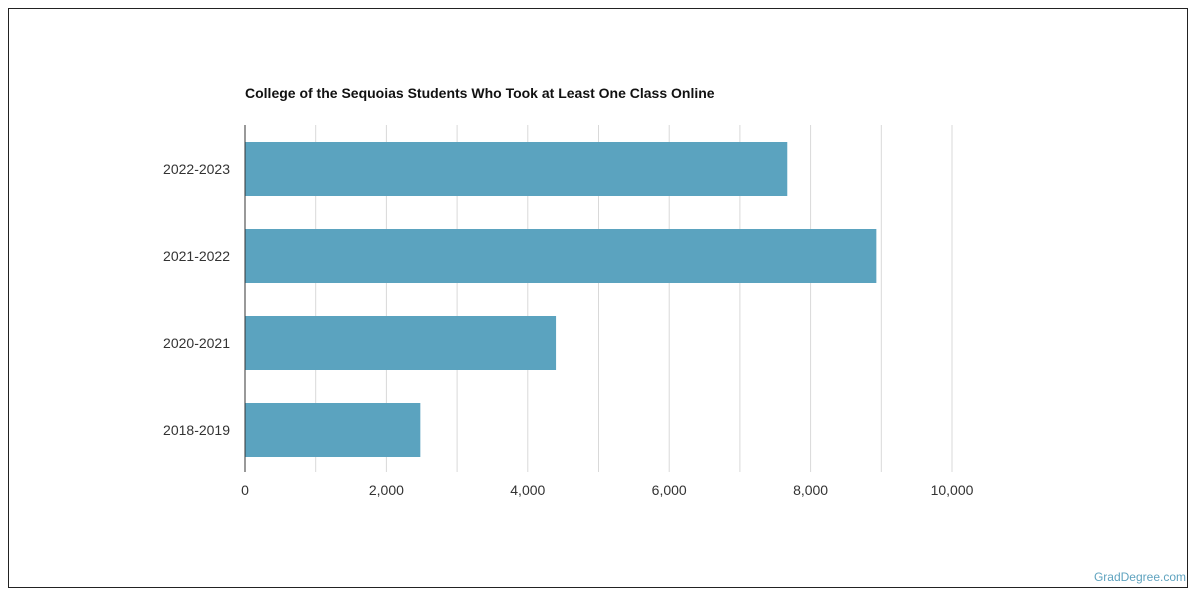 The width and height of the screenshot is (1200, 600). I want to click on category-label-2021-2022: 2021-2022, so click(196, 256).